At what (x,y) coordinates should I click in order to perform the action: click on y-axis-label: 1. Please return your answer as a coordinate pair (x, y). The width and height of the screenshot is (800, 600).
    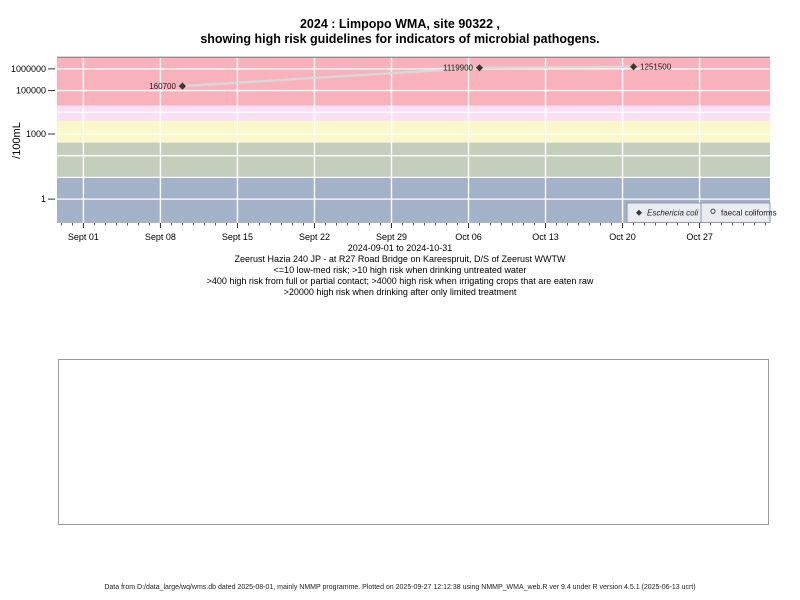
    Looking at the image, I should click on (43, 199).